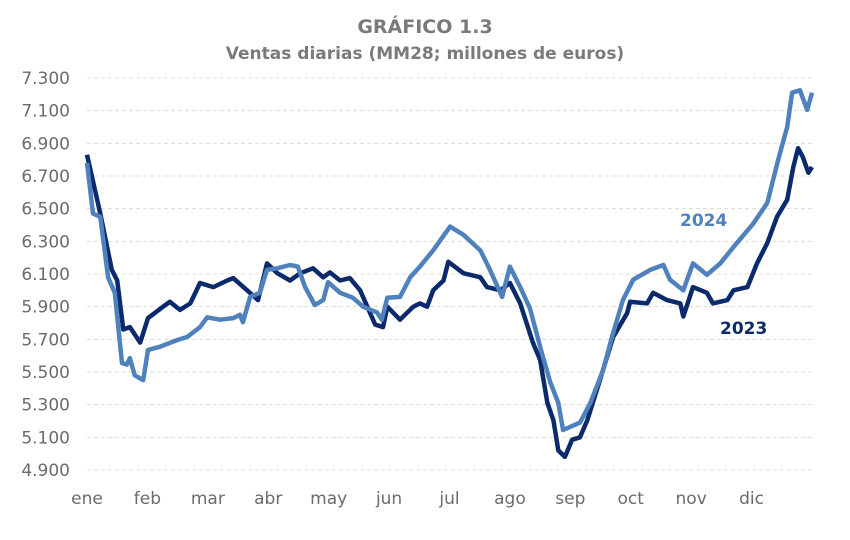  Describe the element at coordinates (388, 499) in the screenshot. I see `x-tick-label: jun` at that location.